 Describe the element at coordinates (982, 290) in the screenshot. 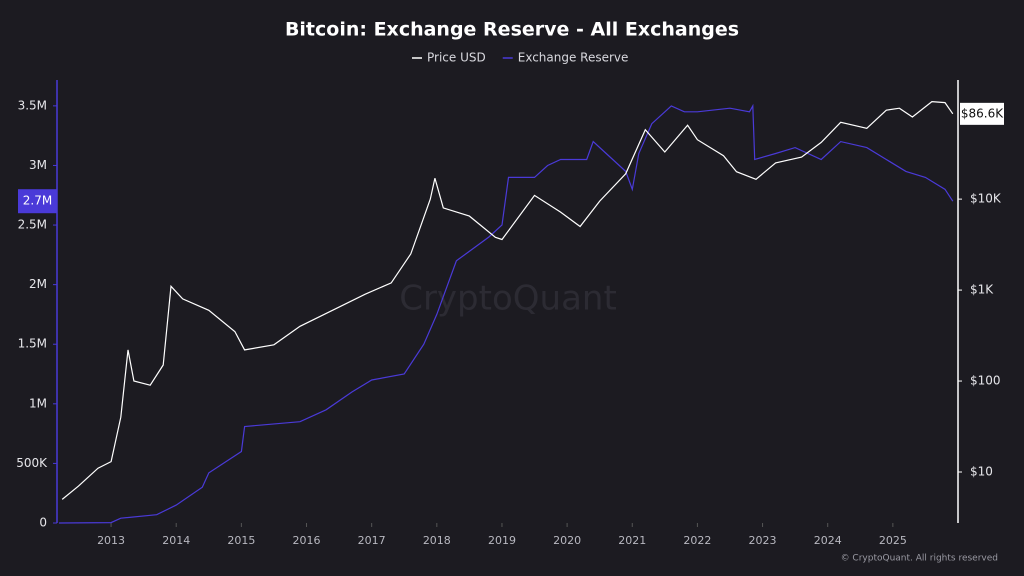

I see `y2-tick-label: $1K` at that location.